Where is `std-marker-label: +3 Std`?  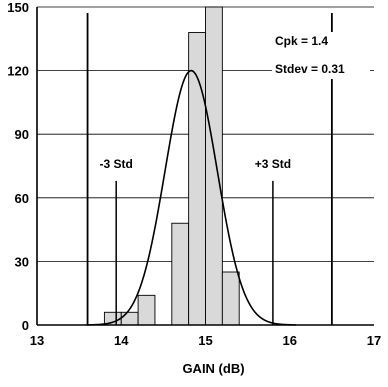
std-marker-label: +3 Std is located at coordinates (273, 164).